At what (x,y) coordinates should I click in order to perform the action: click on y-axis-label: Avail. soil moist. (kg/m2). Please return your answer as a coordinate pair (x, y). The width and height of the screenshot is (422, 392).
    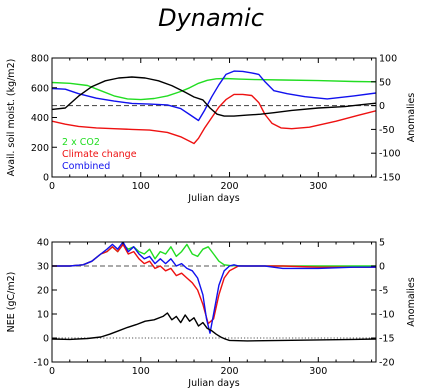
    Looking at the image, I should click on (11, 118).